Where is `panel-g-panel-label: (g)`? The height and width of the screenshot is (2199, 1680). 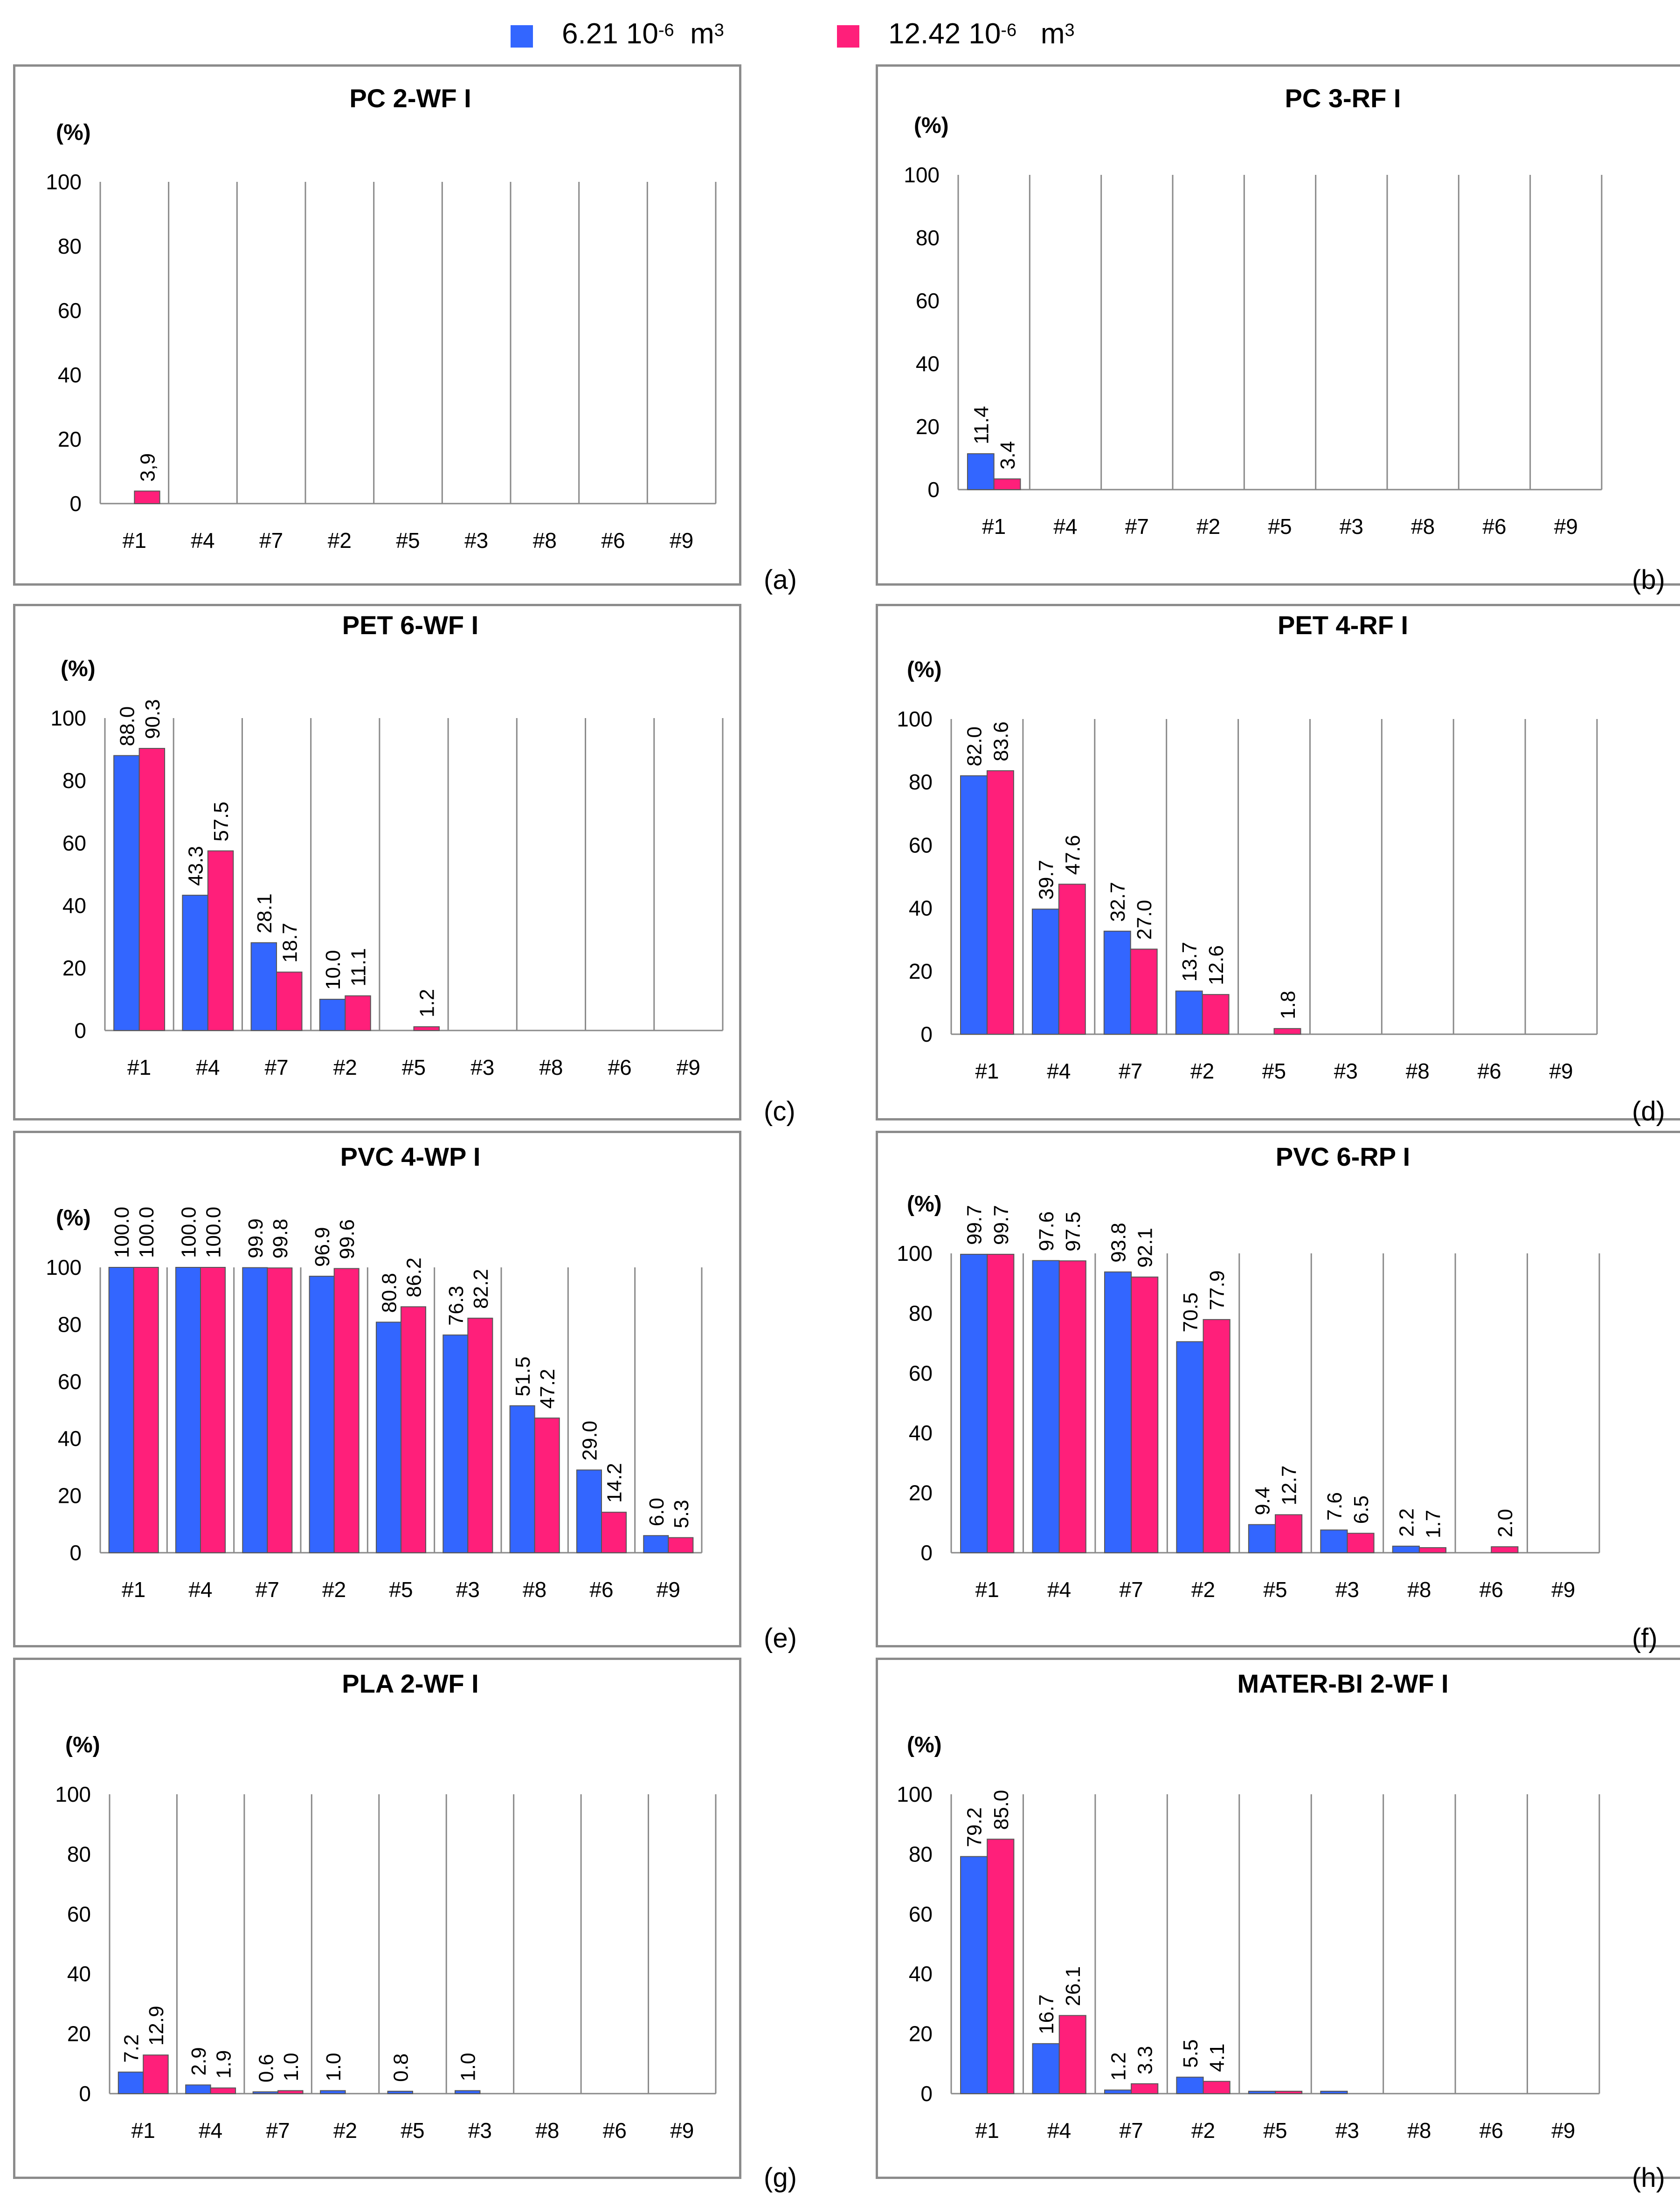
panel-g-panel-label: (g) is located at coordinates (781, 2178).